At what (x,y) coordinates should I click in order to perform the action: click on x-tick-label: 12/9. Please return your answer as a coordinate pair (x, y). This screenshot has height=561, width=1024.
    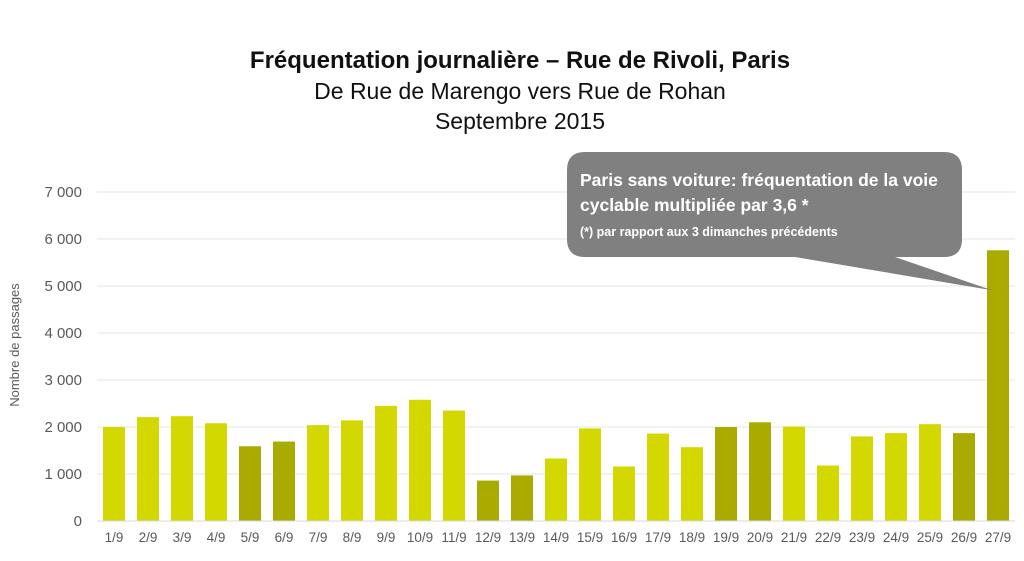
    Looking at the image, I should click on (488, 537).